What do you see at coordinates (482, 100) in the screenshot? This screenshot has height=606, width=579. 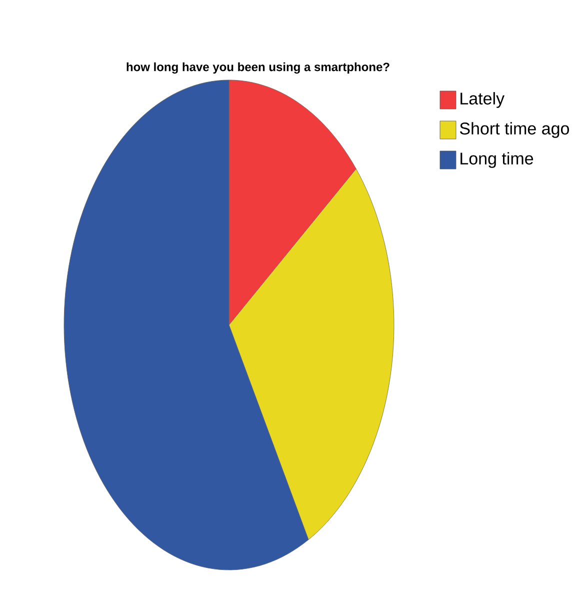 I see `legend-label: Lately` at bounding box center [482, 100].